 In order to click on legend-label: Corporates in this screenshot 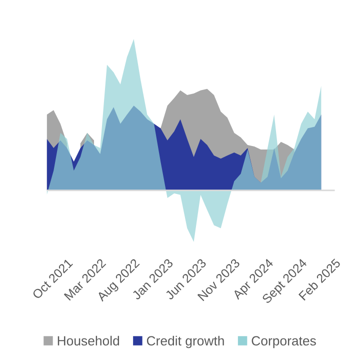, I will do `click(284, 342)`.